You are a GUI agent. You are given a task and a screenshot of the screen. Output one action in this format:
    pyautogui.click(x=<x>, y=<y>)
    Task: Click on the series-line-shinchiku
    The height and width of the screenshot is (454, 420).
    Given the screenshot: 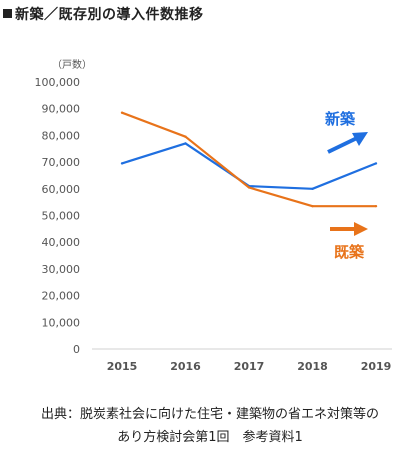 What is the action you would take?
    pyautogui.click(x=249, y=166)
    